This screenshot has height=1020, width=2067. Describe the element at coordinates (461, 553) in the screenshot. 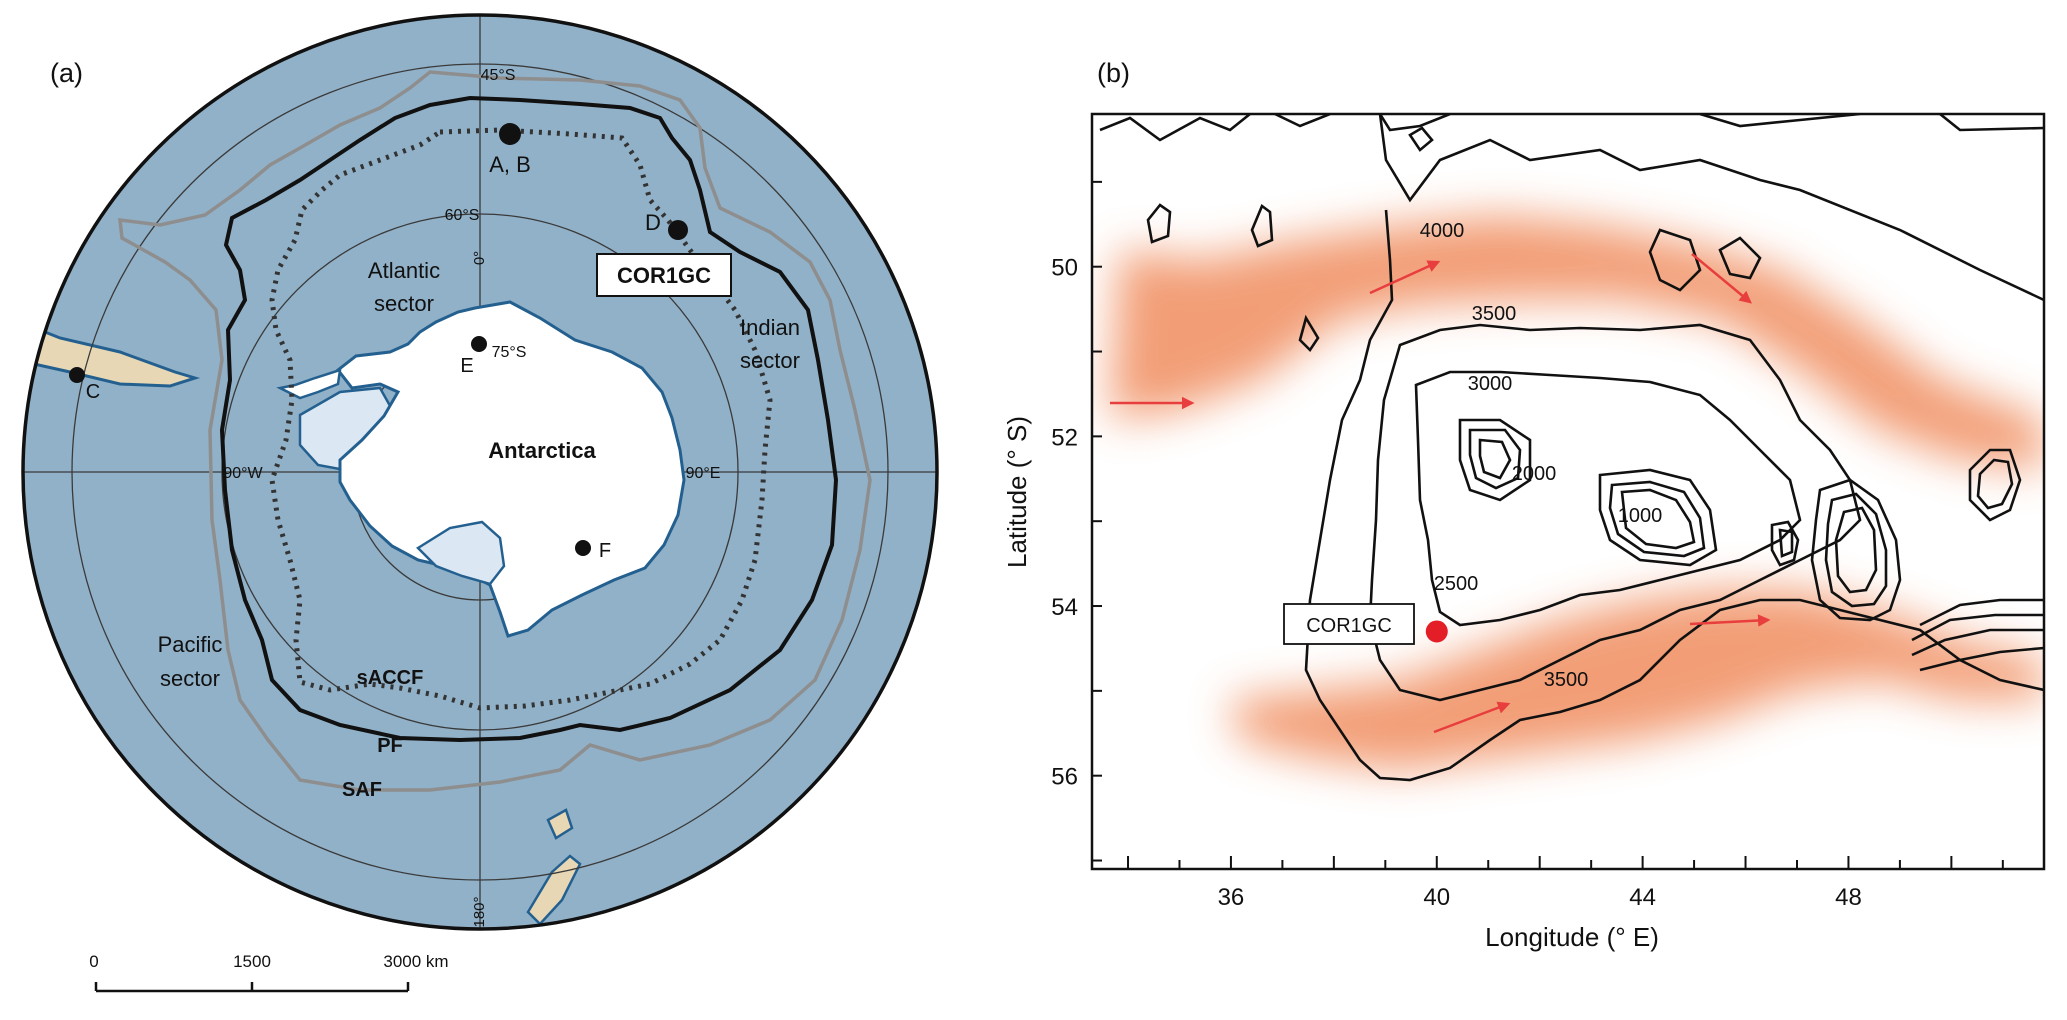

I see `ross-ice-shelf` at that location.